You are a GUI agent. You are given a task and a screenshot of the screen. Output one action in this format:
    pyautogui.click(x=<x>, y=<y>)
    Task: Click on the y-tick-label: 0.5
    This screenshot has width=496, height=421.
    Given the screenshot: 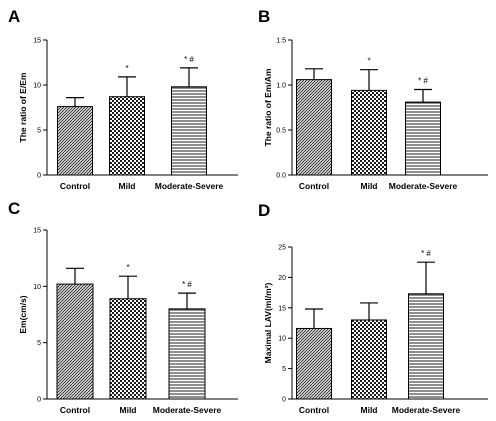 What is the action you would take?
    pyautogui.click(x=281, y=131)
    